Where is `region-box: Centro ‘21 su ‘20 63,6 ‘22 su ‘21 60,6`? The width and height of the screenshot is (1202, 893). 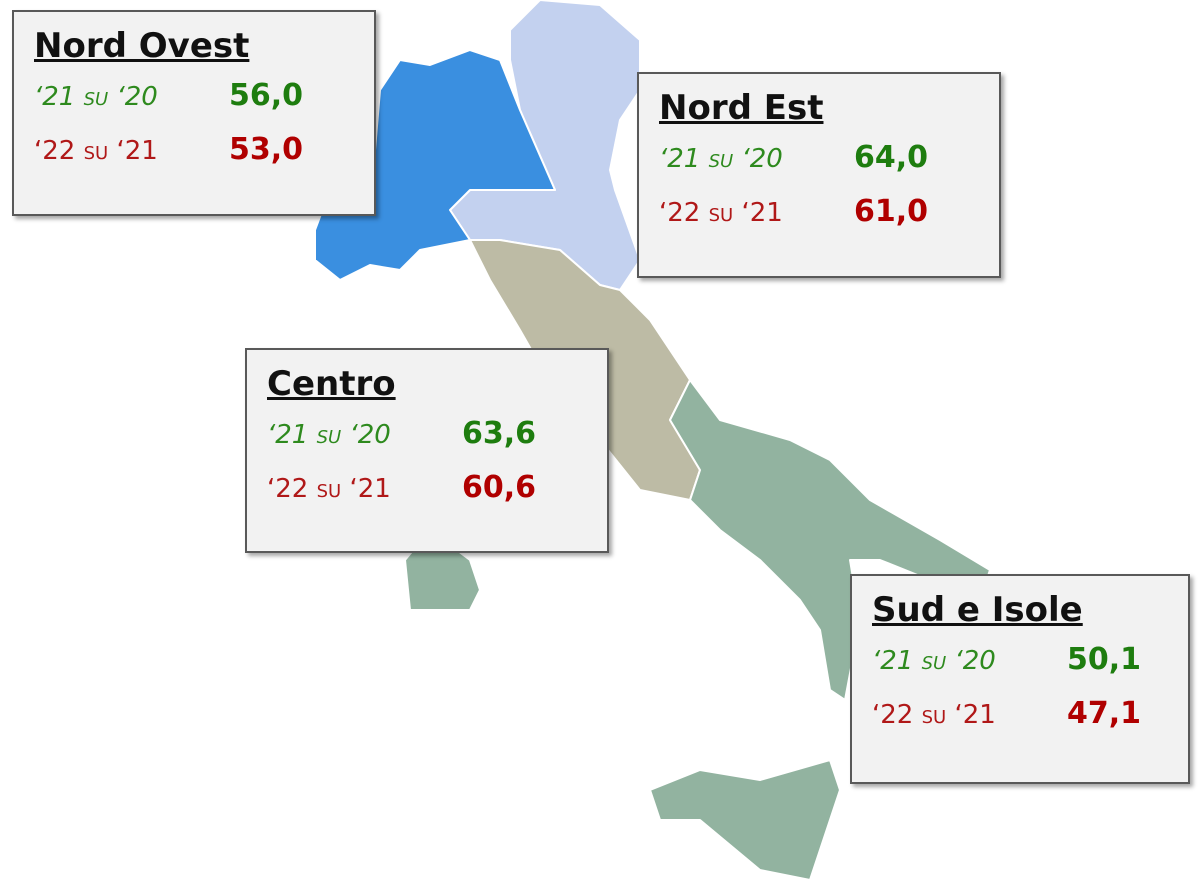 region-box: Centro ‘21 su ‘20 63,6 ‘22 su ‘21 60,6 is located at coordinates (427, 450).